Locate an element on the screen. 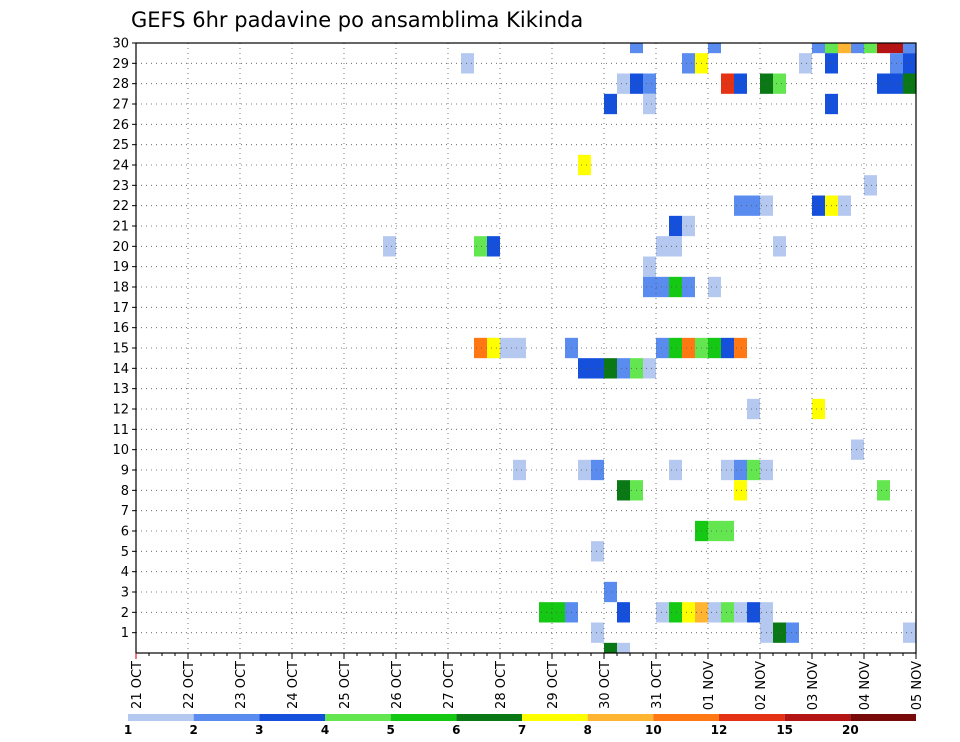 Image resolution: width=960 pixels, height=742 pixels. color-legend: 1 2 3 4 5 6 7 8 10 12 15 20 is located at coordinates (520, 725).